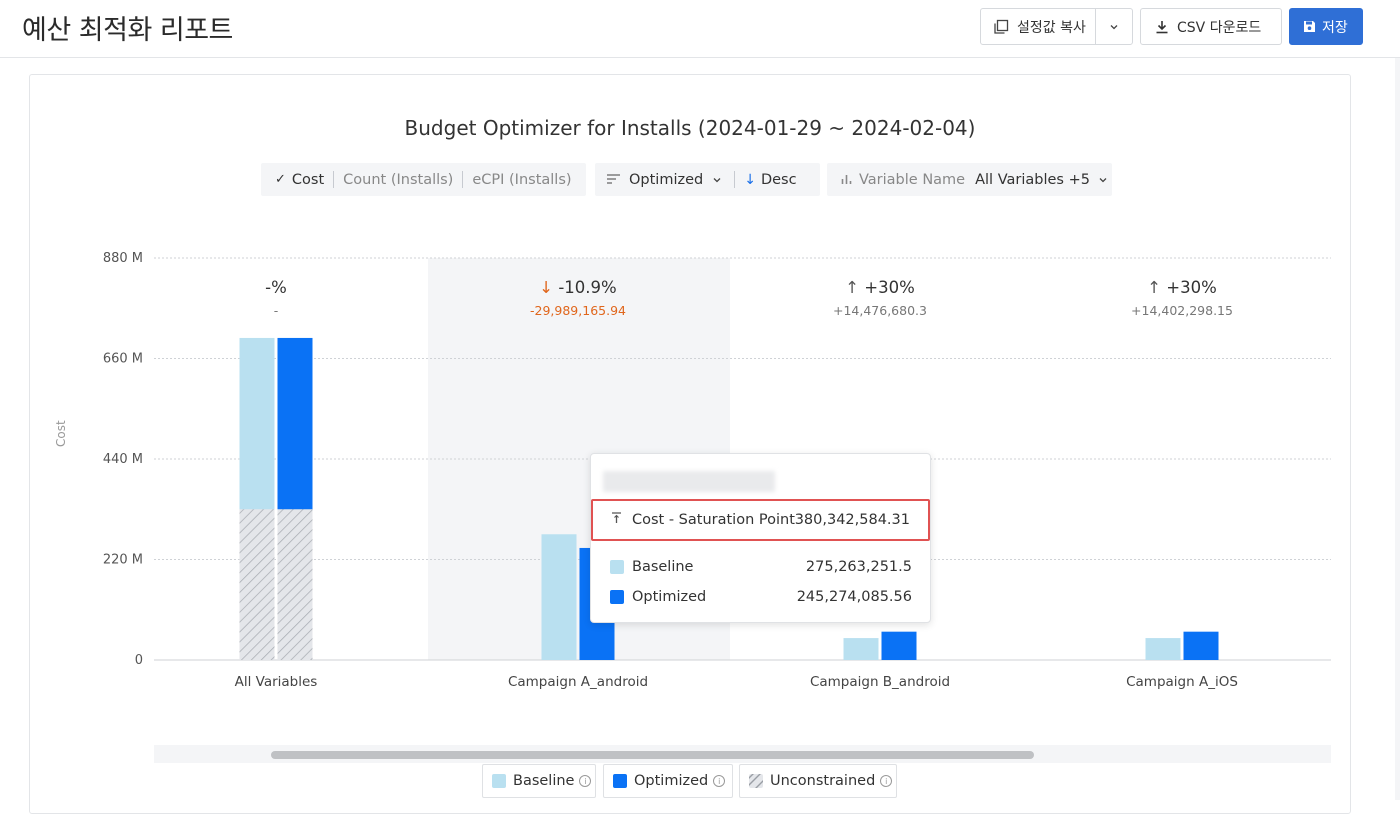 This screenshot has height=814, width=1400. I want to click on bar-chart-icon, so click(846, 180).